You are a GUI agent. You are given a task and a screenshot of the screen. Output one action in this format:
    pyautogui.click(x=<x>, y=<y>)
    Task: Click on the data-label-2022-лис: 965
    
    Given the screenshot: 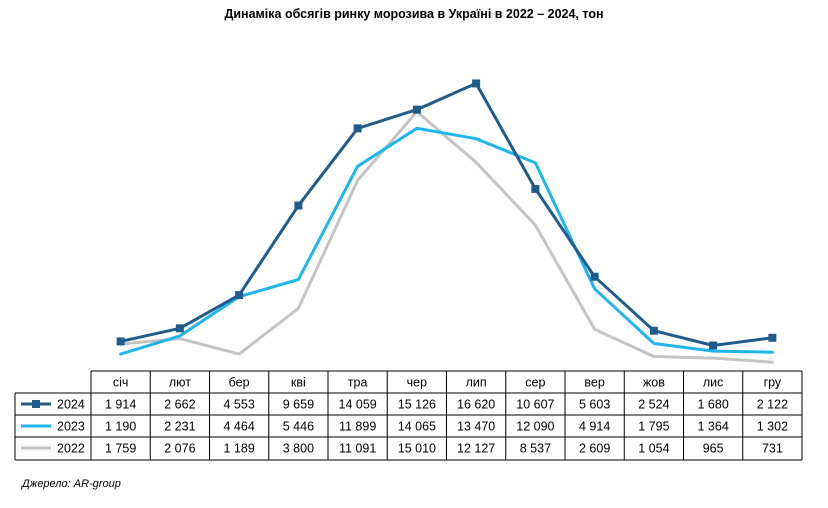 What is the action you would take?
    pyautogui.click(x=713, y=449)
    